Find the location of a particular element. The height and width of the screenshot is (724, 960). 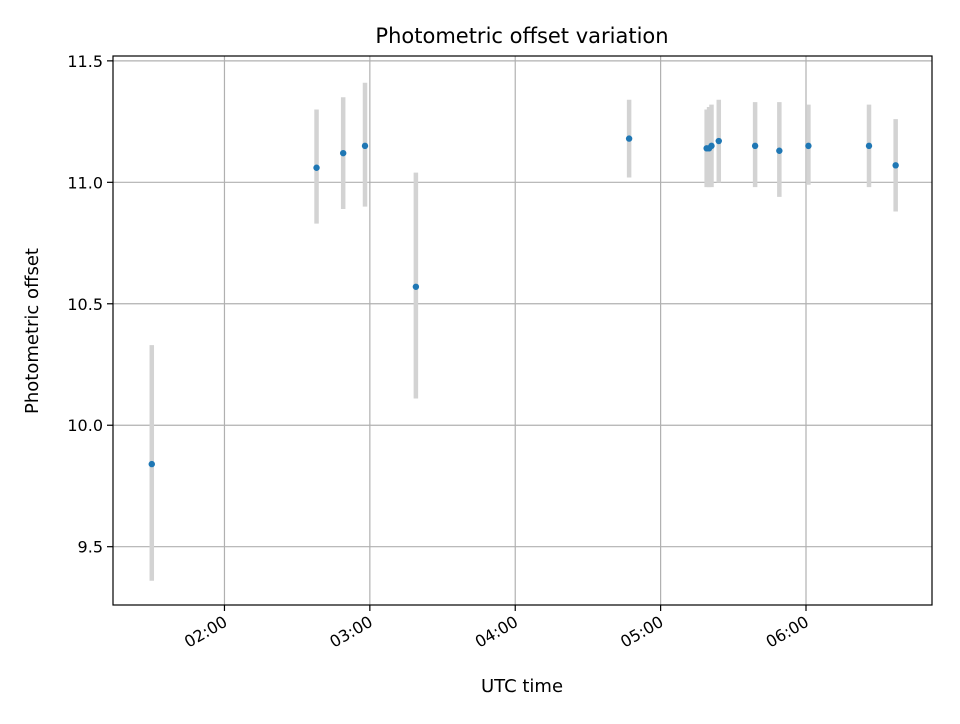

y-axis-label: Photometric offset is located at coordinates (32, 331).